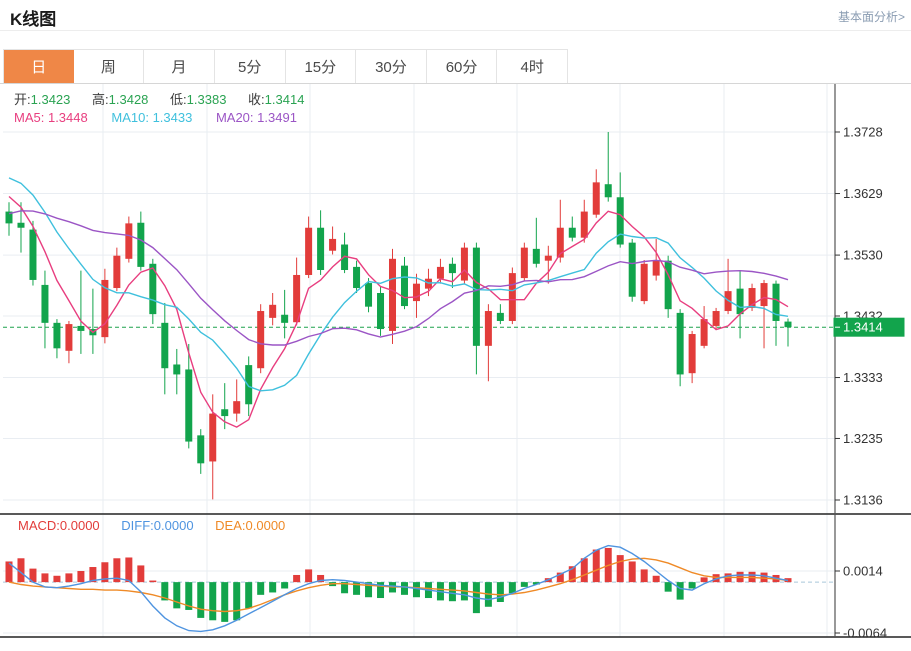  Describe the element at coordinates (321, 66) in the screenshot. I see `tab-15min: 15分` at that location.